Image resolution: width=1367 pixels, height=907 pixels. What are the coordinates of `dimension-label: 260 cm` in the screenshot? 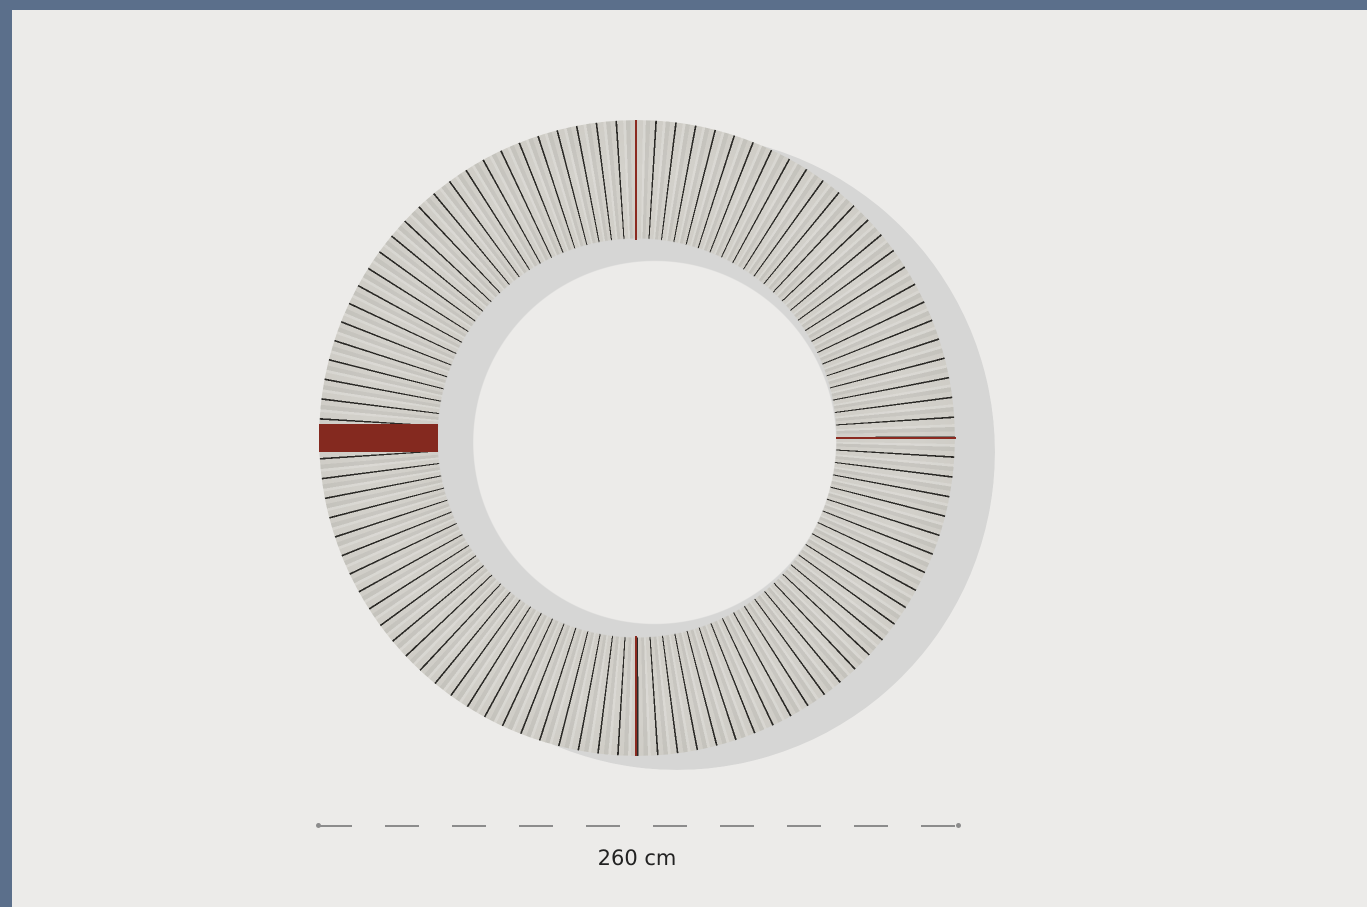 It's located at (637, 858).